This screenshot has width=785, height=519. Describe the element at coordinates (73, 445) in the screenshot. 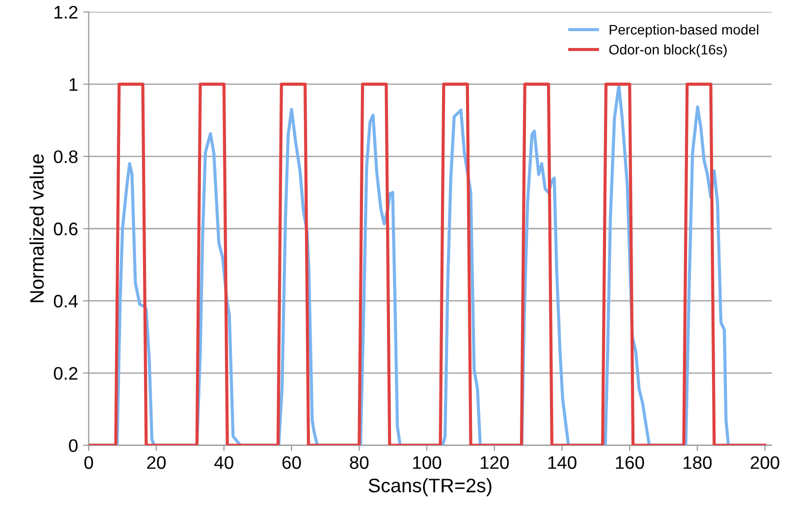

I see `y-tick-label: 0` at that location.